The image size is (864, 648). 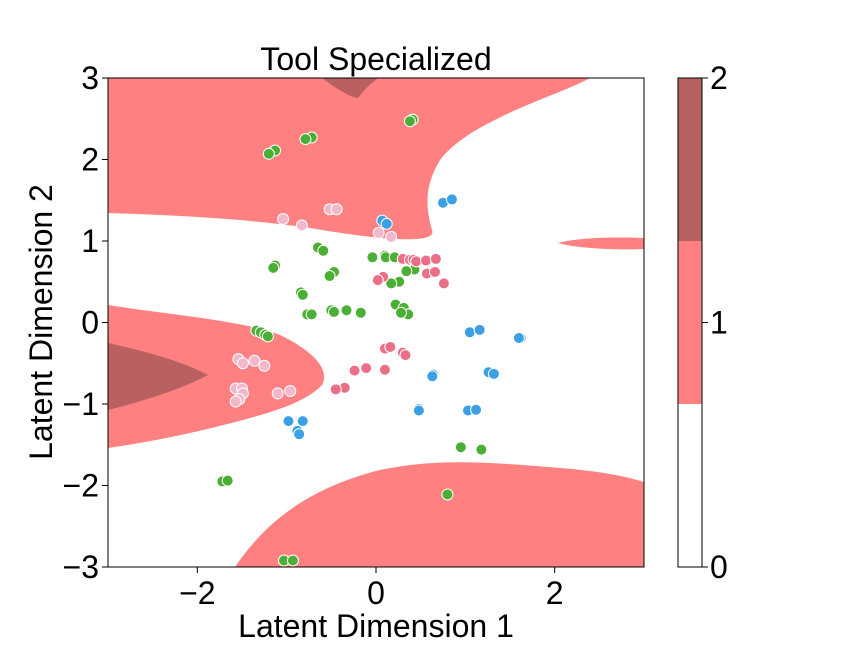 What do you see at coordinates (375, 59) in the screenshot?
I see `chart-title: Tool Specialized` at bounding box center [375, 59].